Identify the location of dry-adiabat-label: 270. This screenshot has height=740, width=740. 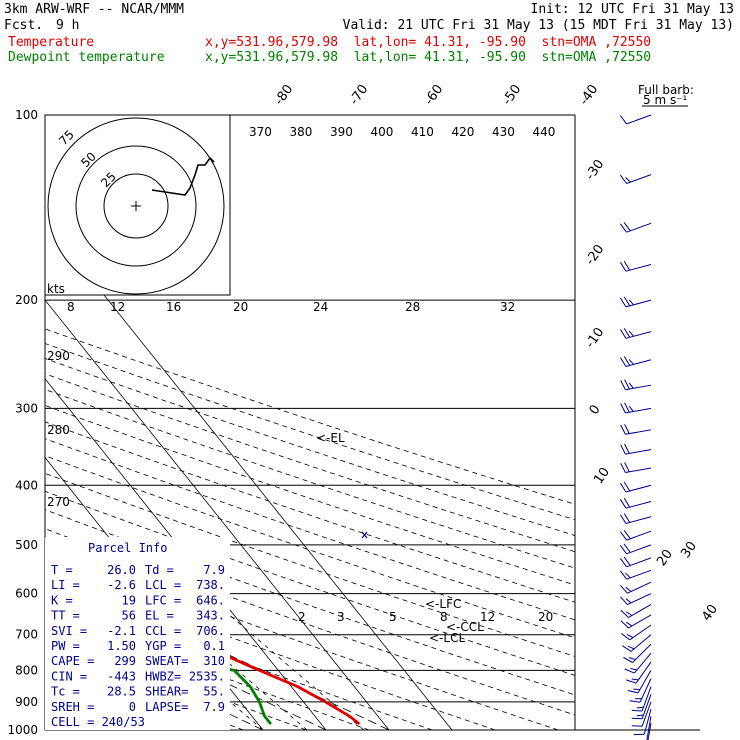
(58, 502).